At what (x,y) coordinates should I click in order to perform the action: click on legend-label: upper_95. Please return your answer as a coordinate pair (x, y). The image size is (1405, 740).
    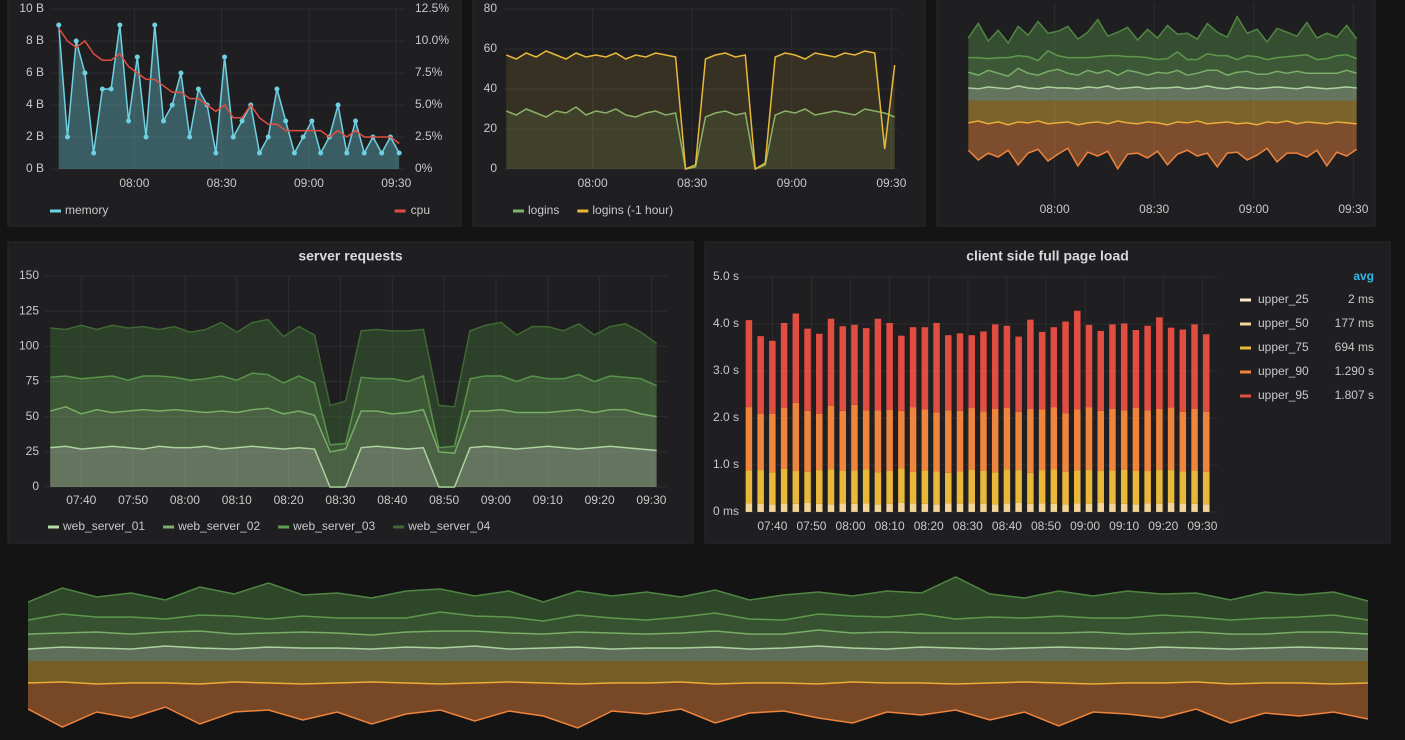
    Looking at the image, I should click on (1283, 395).